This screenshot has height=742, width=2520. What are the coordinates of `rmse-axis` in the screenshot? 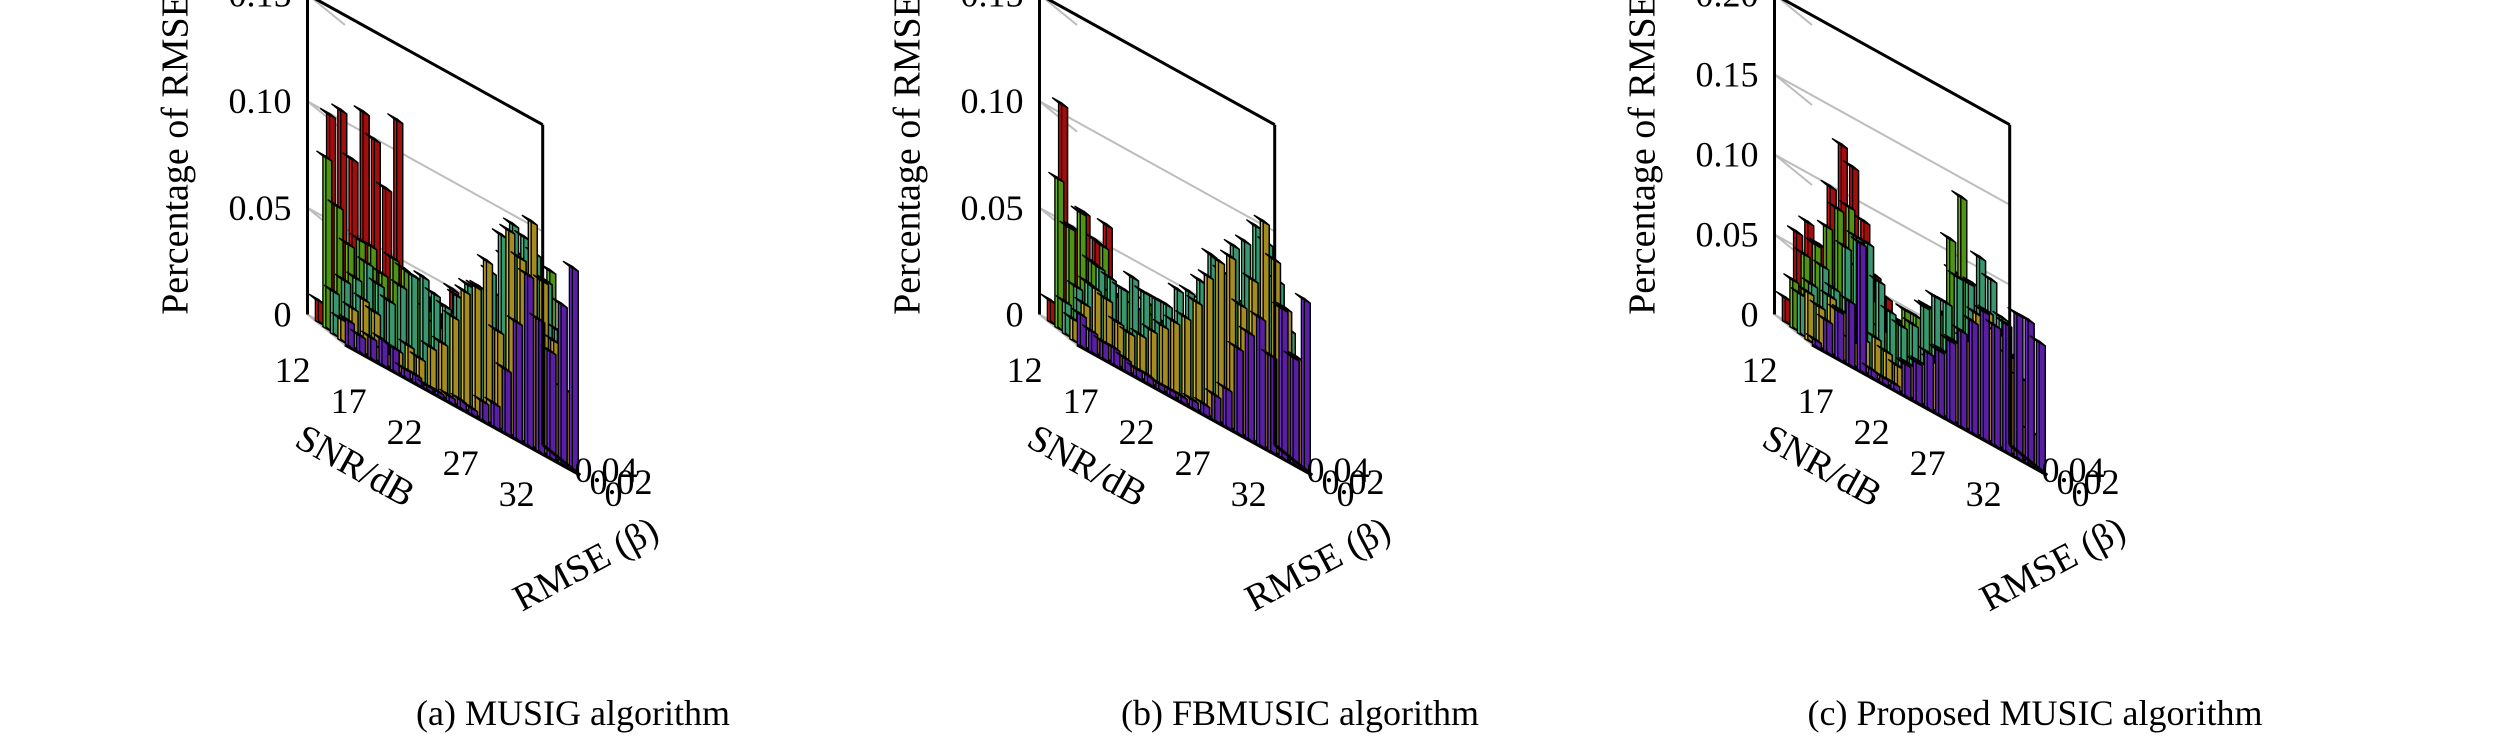 It's located at (2028, 460).